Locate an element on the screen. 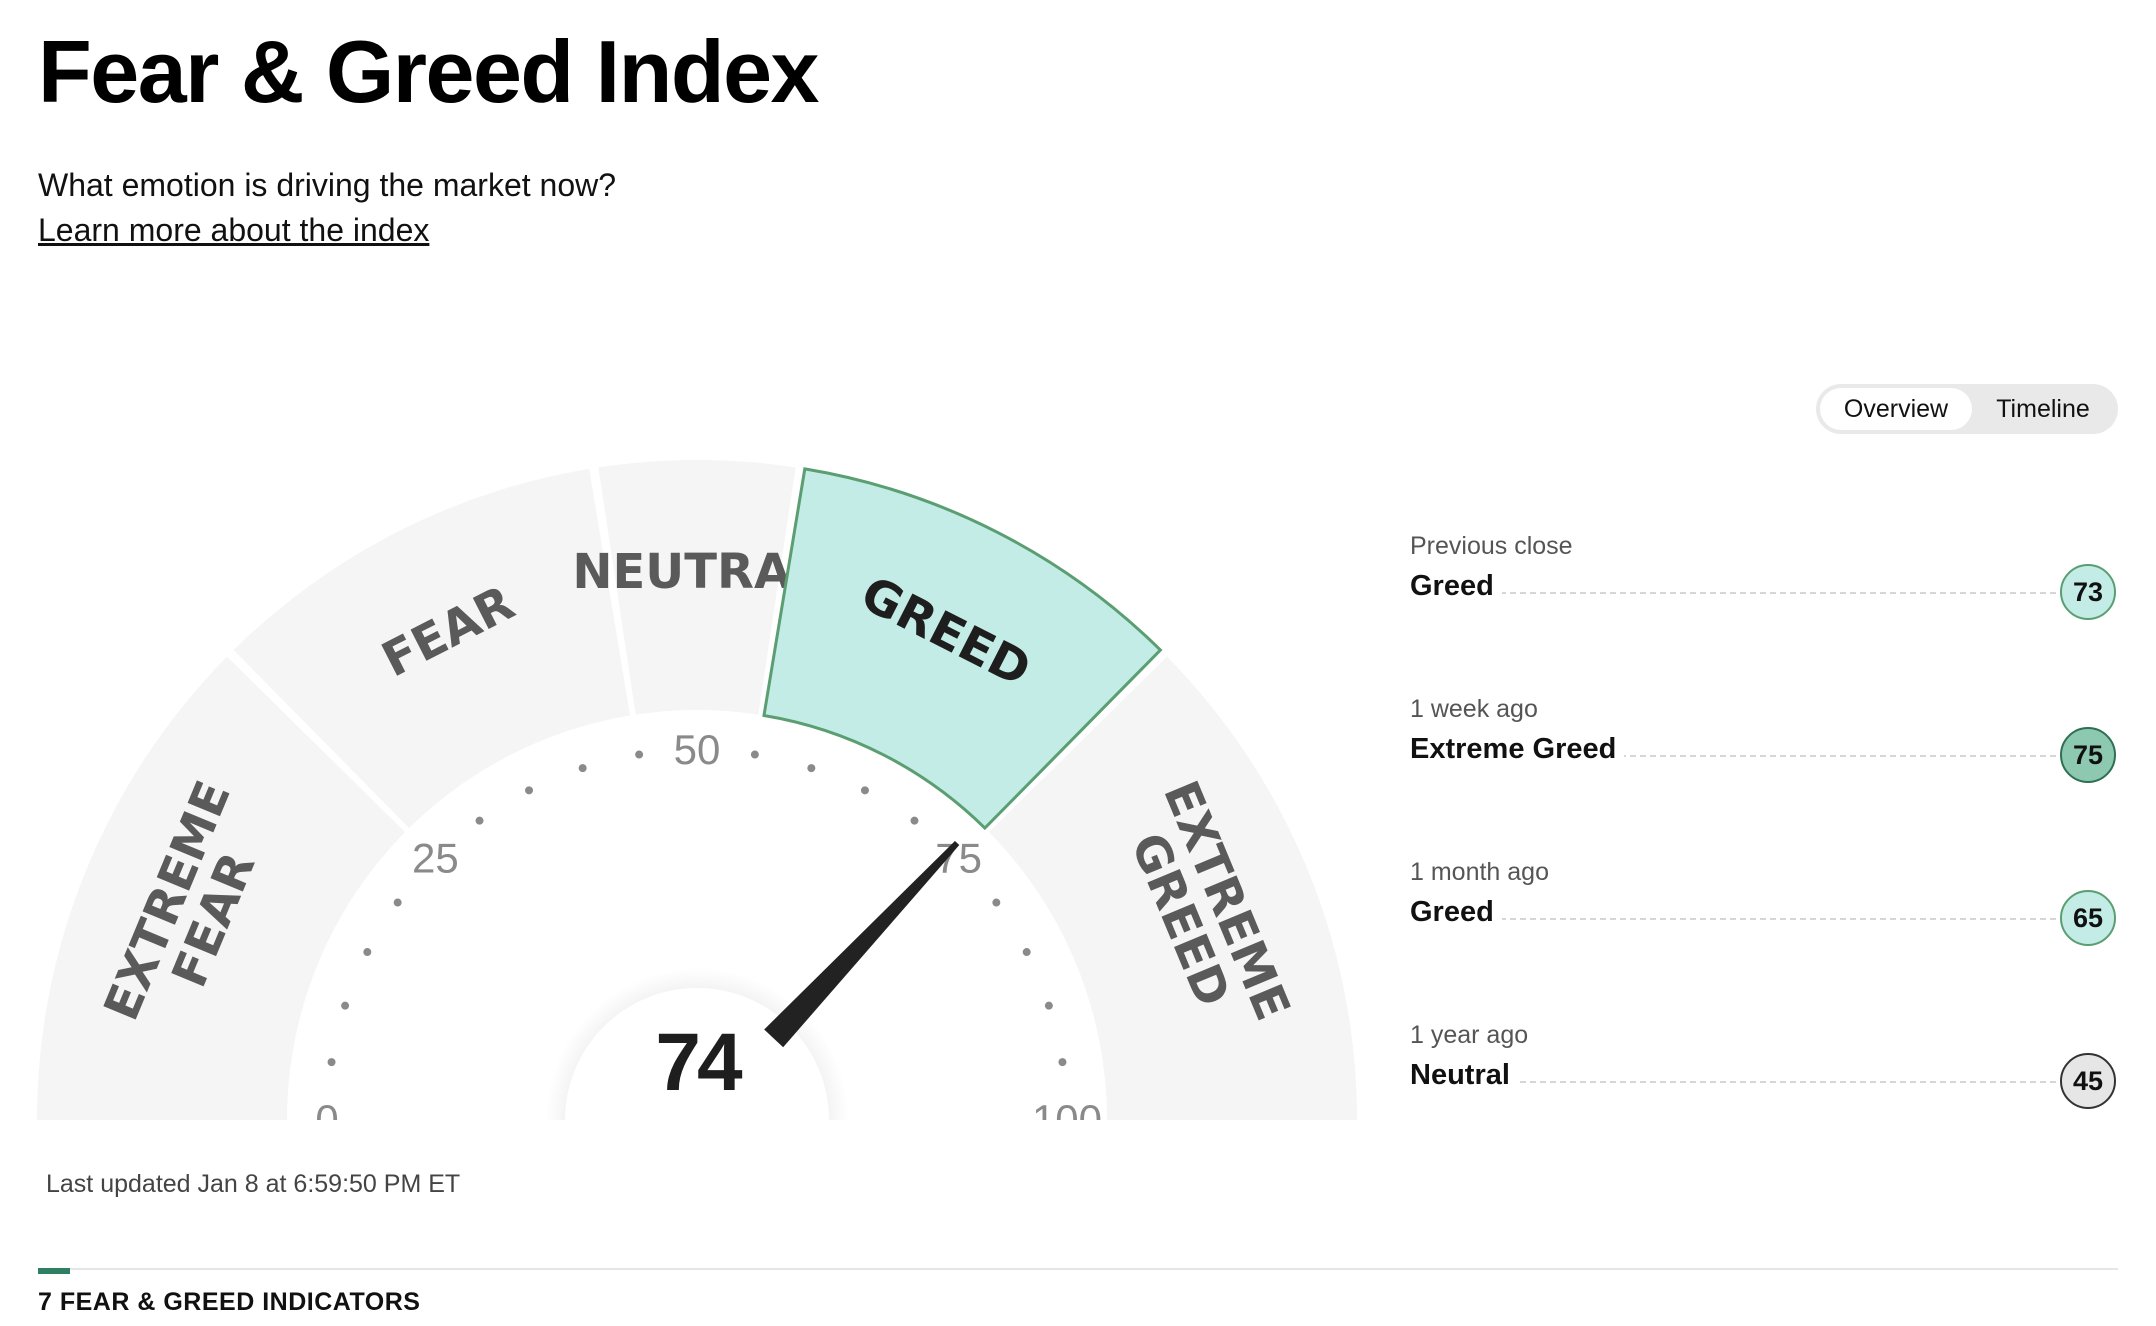 This screenshot has width=2156, height=1326. tick-label-50: 50 is located at coordinates (697, 749).